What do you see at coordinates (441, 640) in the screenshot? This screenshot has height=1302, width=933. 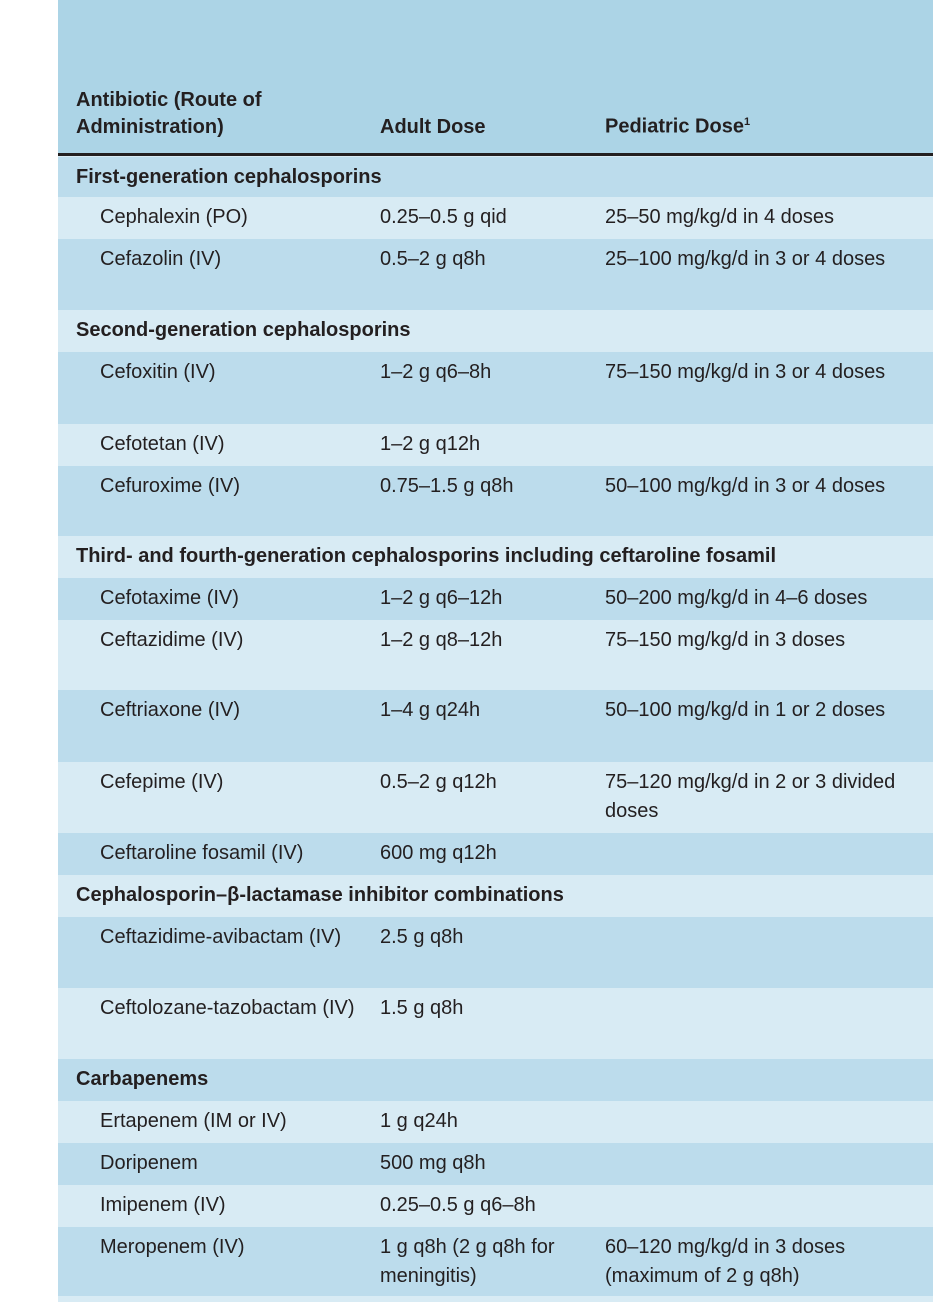 I see `adult-dose: 1–2 g q8–12h` at bounding box center [441, 640].